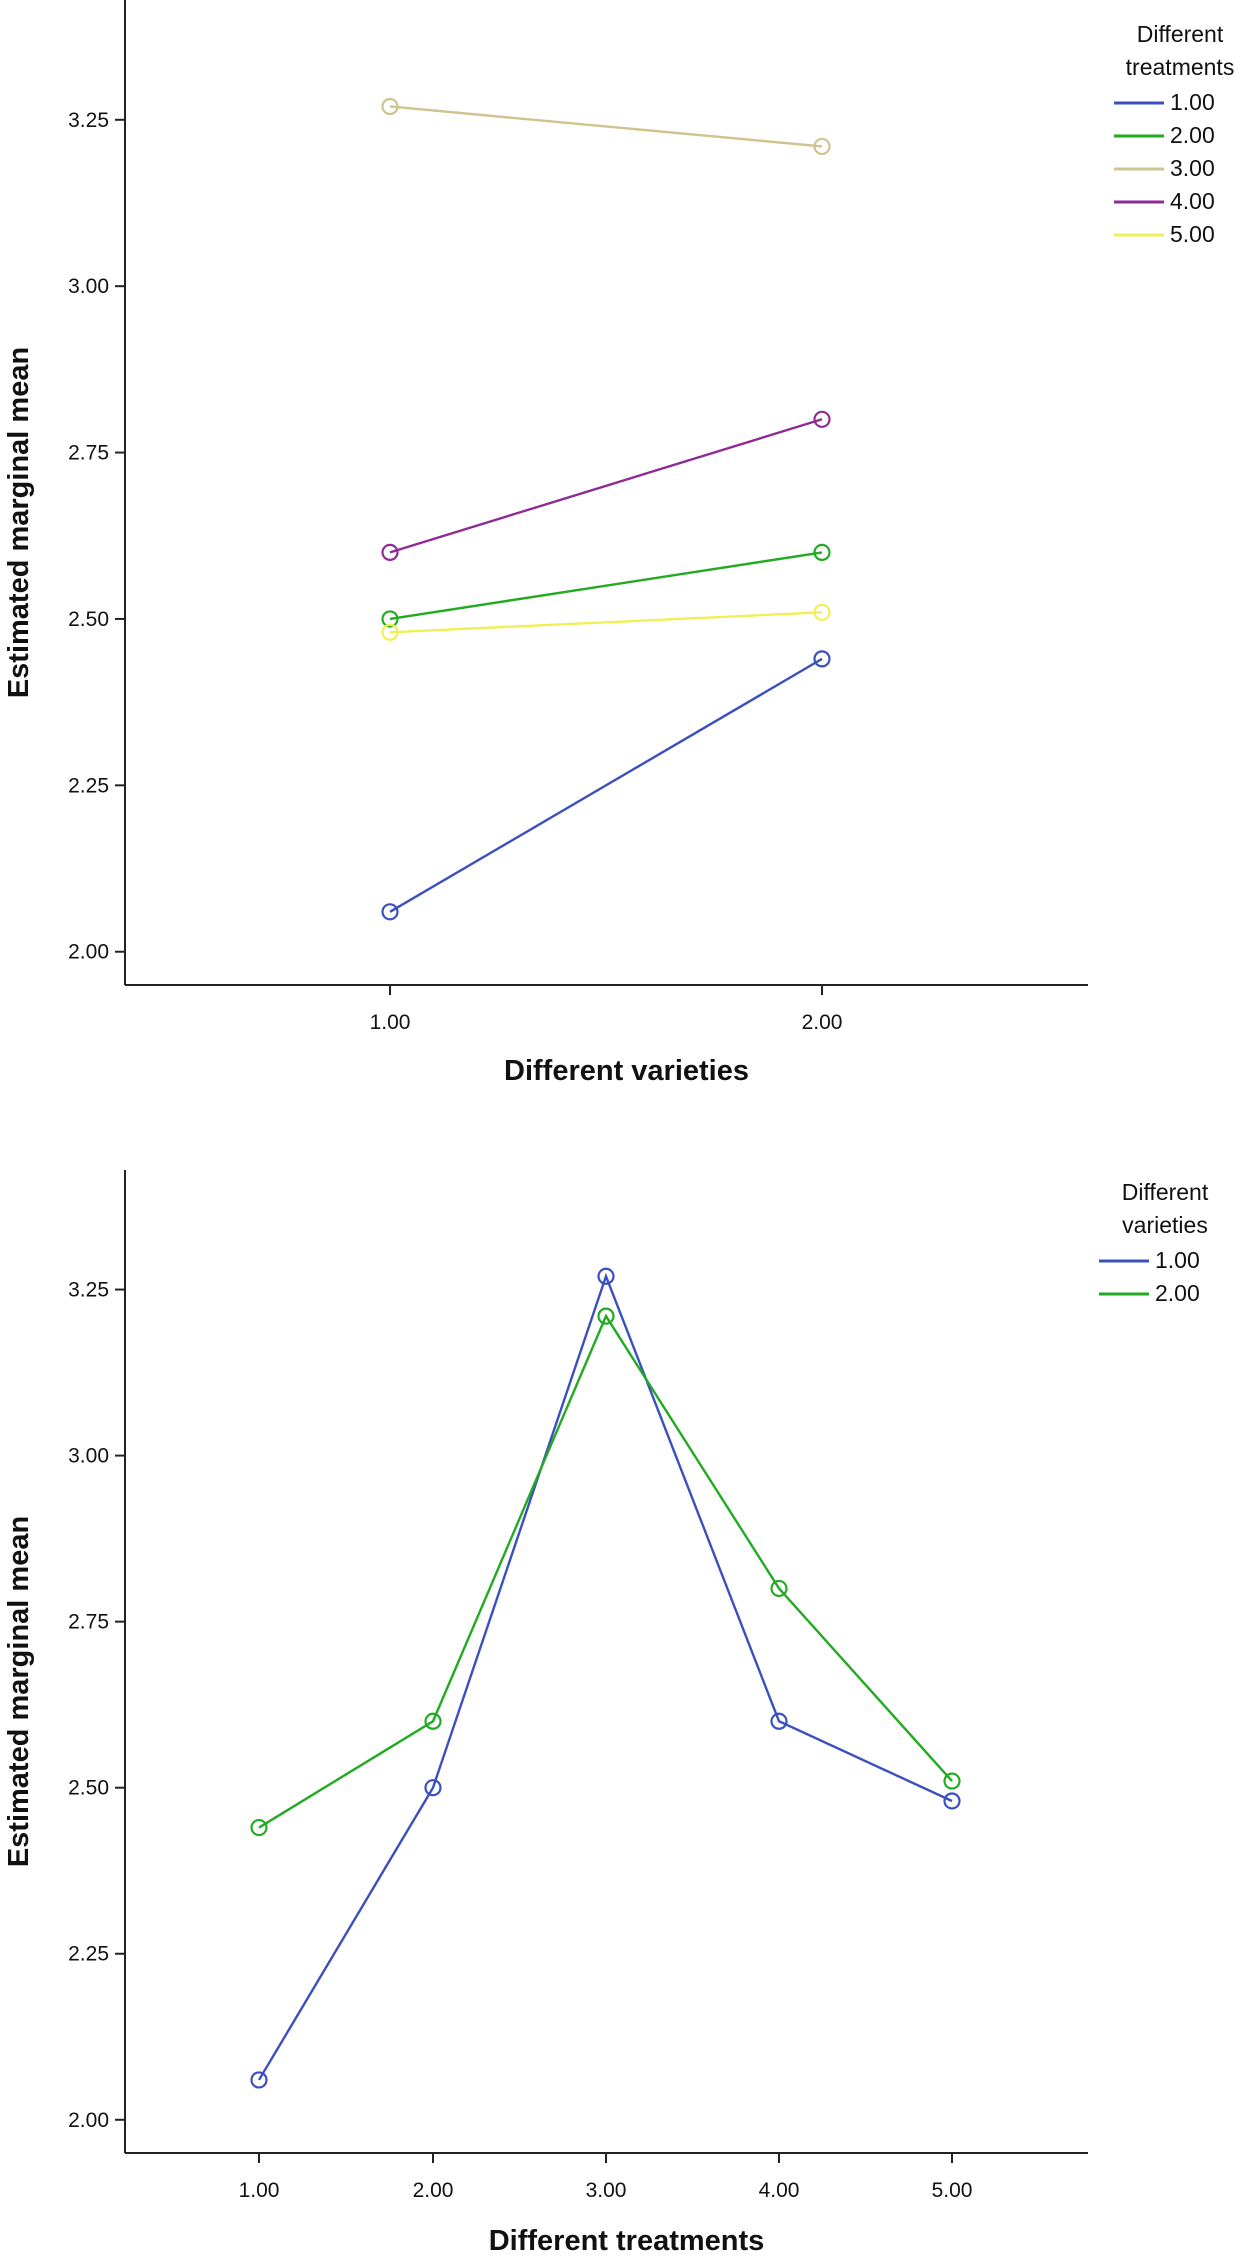 This screenshot has width=1255, height=2258. I want to click on series-line-3.00, so click(606, 126).